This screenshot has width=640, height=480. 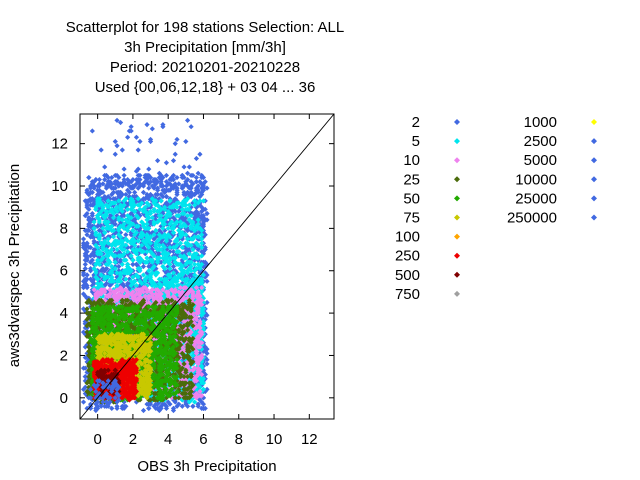 What do you see at coordinates (145, 265) in the screenshot?
I see `scatter-points` at bounding box center [145, 265].